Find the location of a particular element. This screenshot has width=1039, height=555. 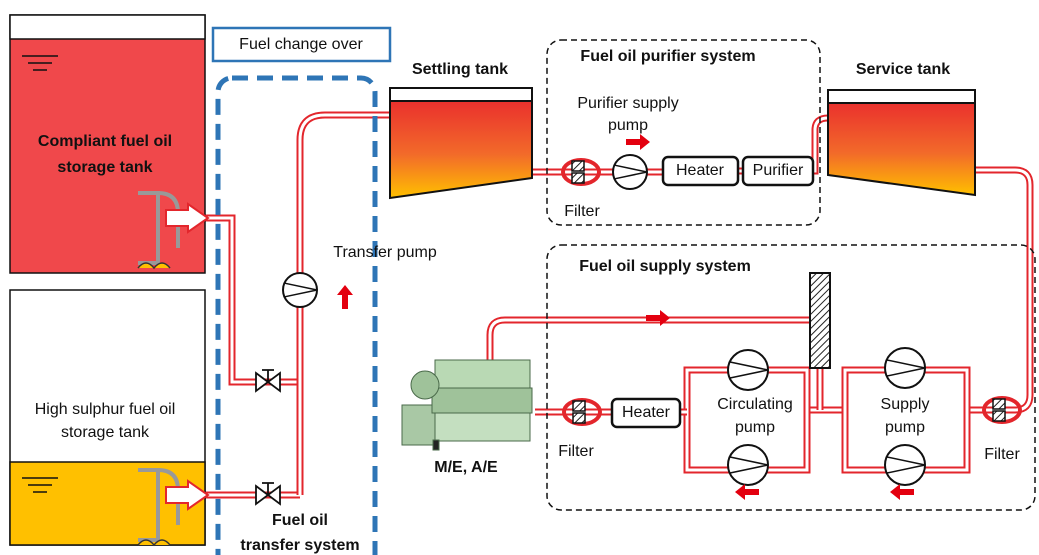

change-over-label: Fuel change over is located at coordinates (301, 44).